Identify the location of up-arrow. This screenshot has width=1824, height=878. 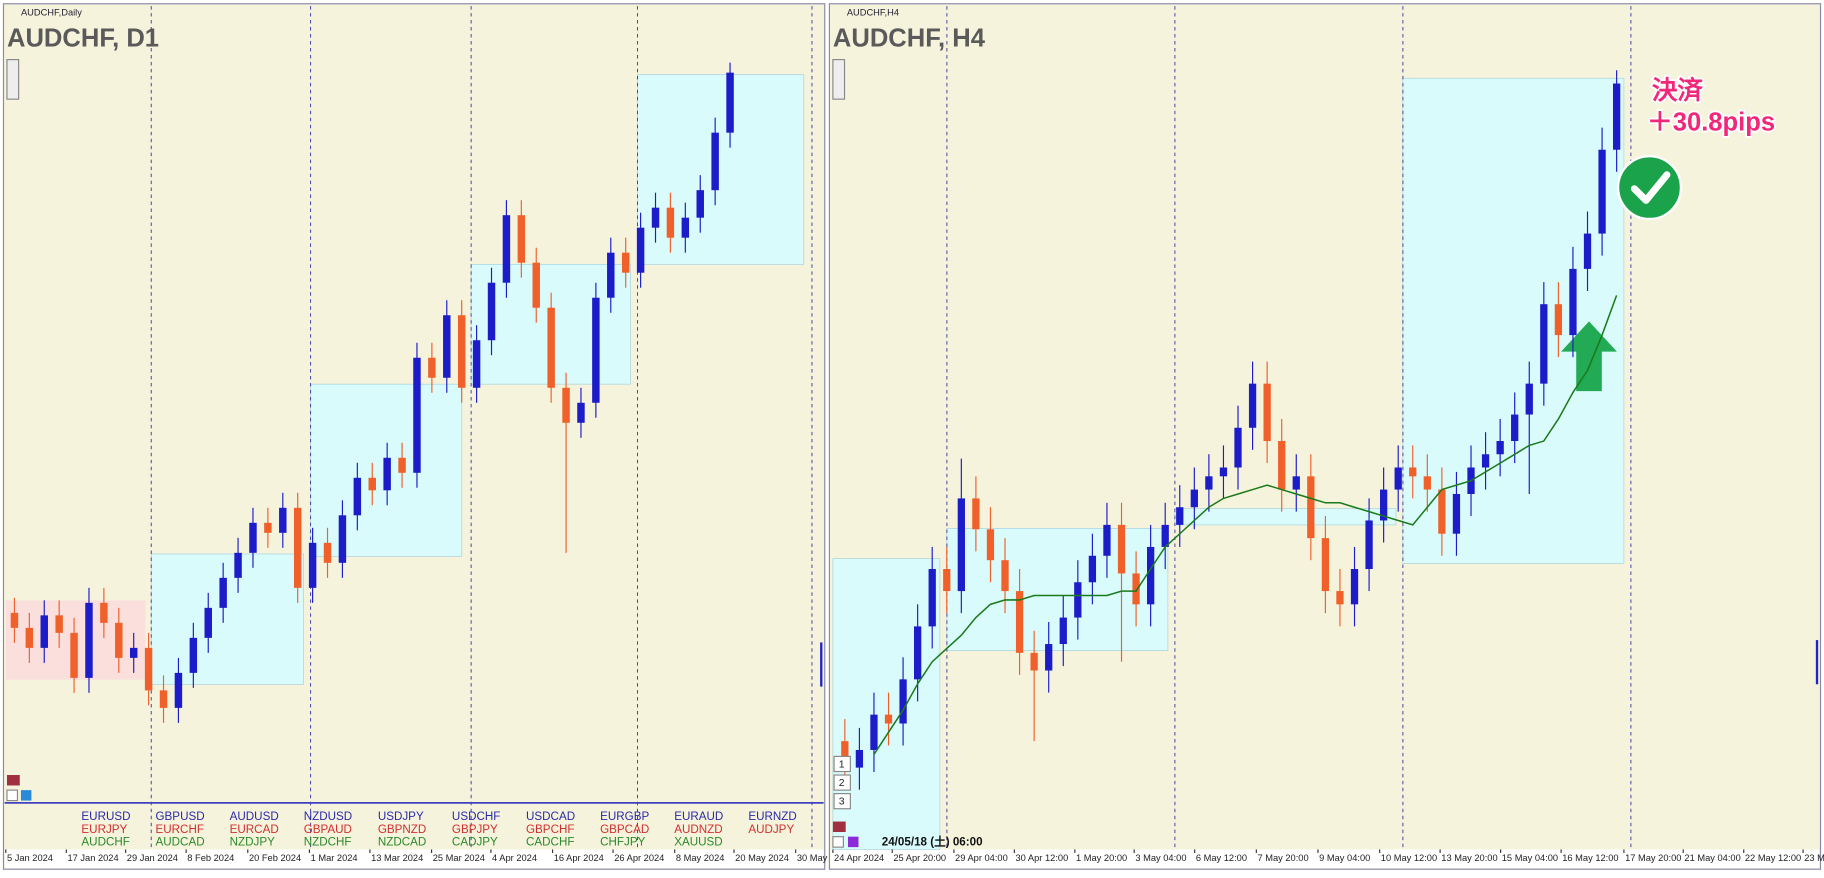
(1589, 356).